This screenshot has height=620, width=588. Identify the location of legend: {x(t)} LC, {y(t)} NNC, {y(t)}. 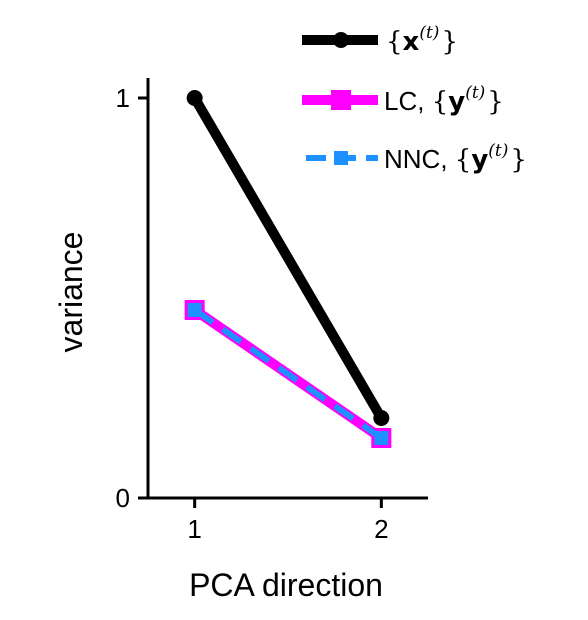
(414, 99).